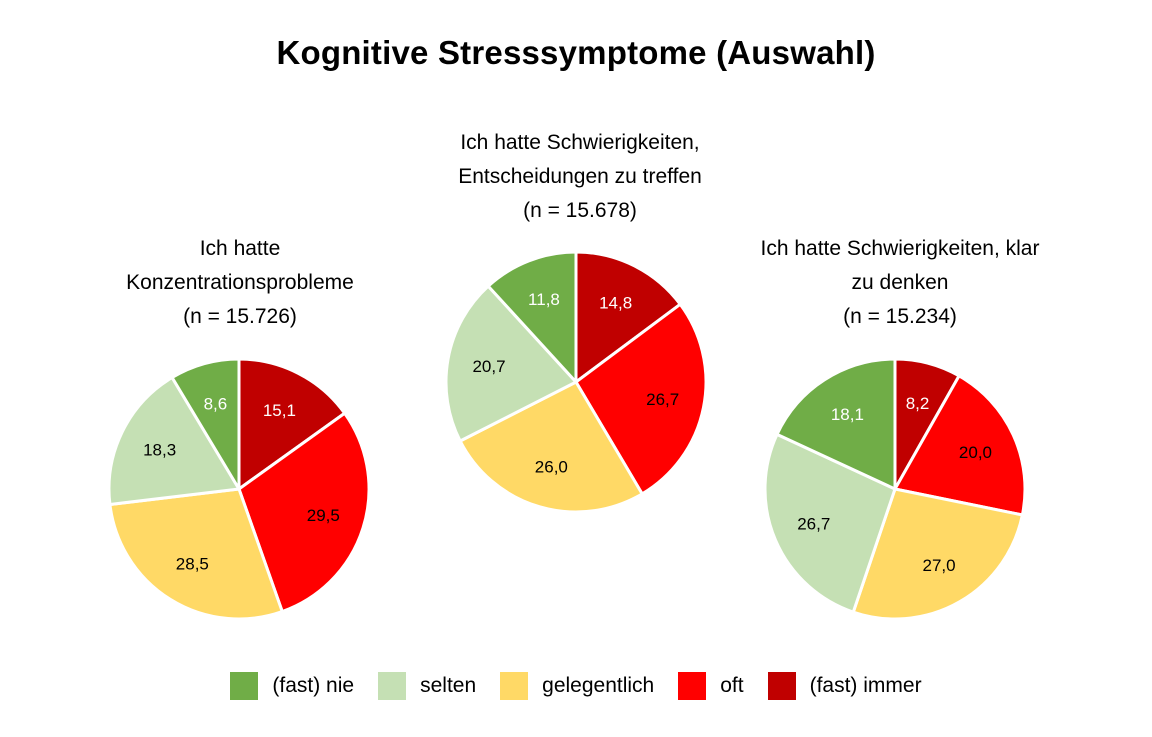  I want to click on pie-1-label-5: 8,6, so click(216, 403).